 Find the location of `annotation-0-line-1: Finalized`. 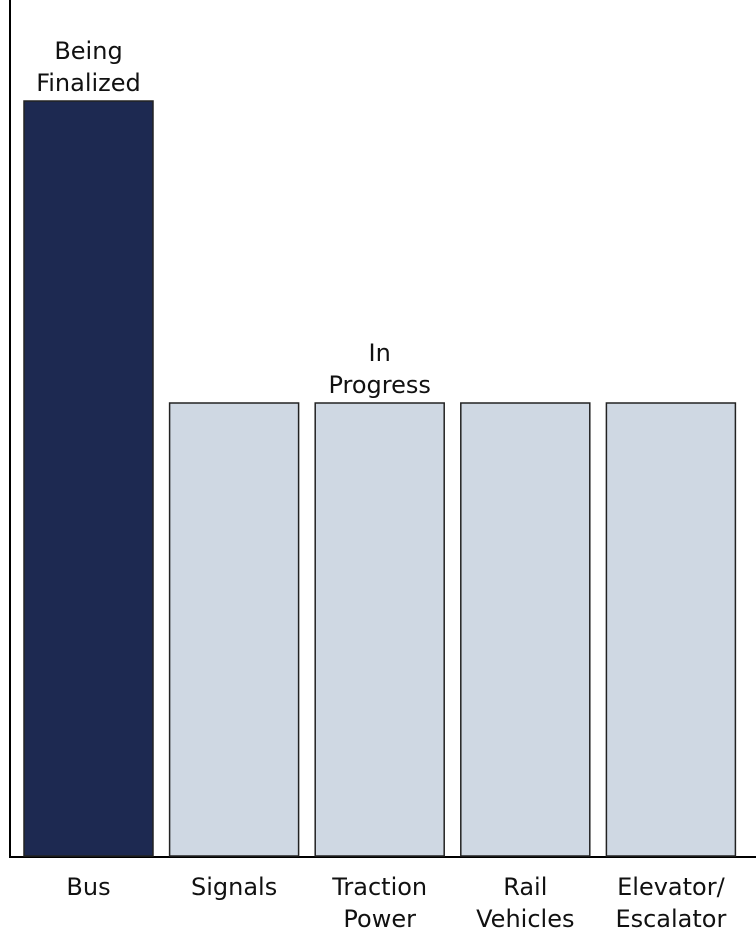

annotation-0-line-1: Finalized is located at coordinates (88, 83).